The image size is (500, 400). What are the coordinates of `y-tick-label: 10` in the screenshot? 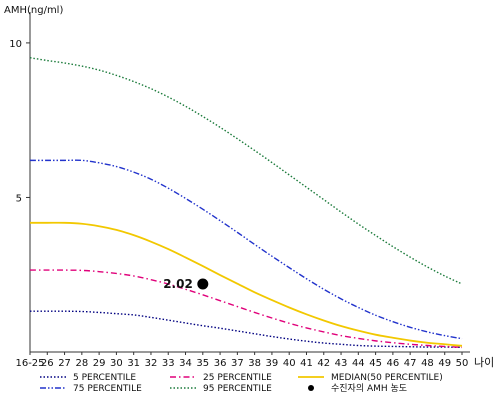 It's located at (15, 44).